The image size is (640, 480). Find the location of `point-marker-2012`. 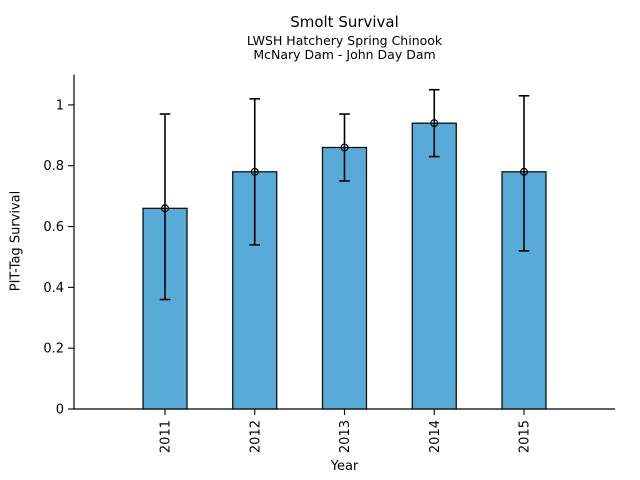

point-marker-2012 is located at coordinates (254, 171).